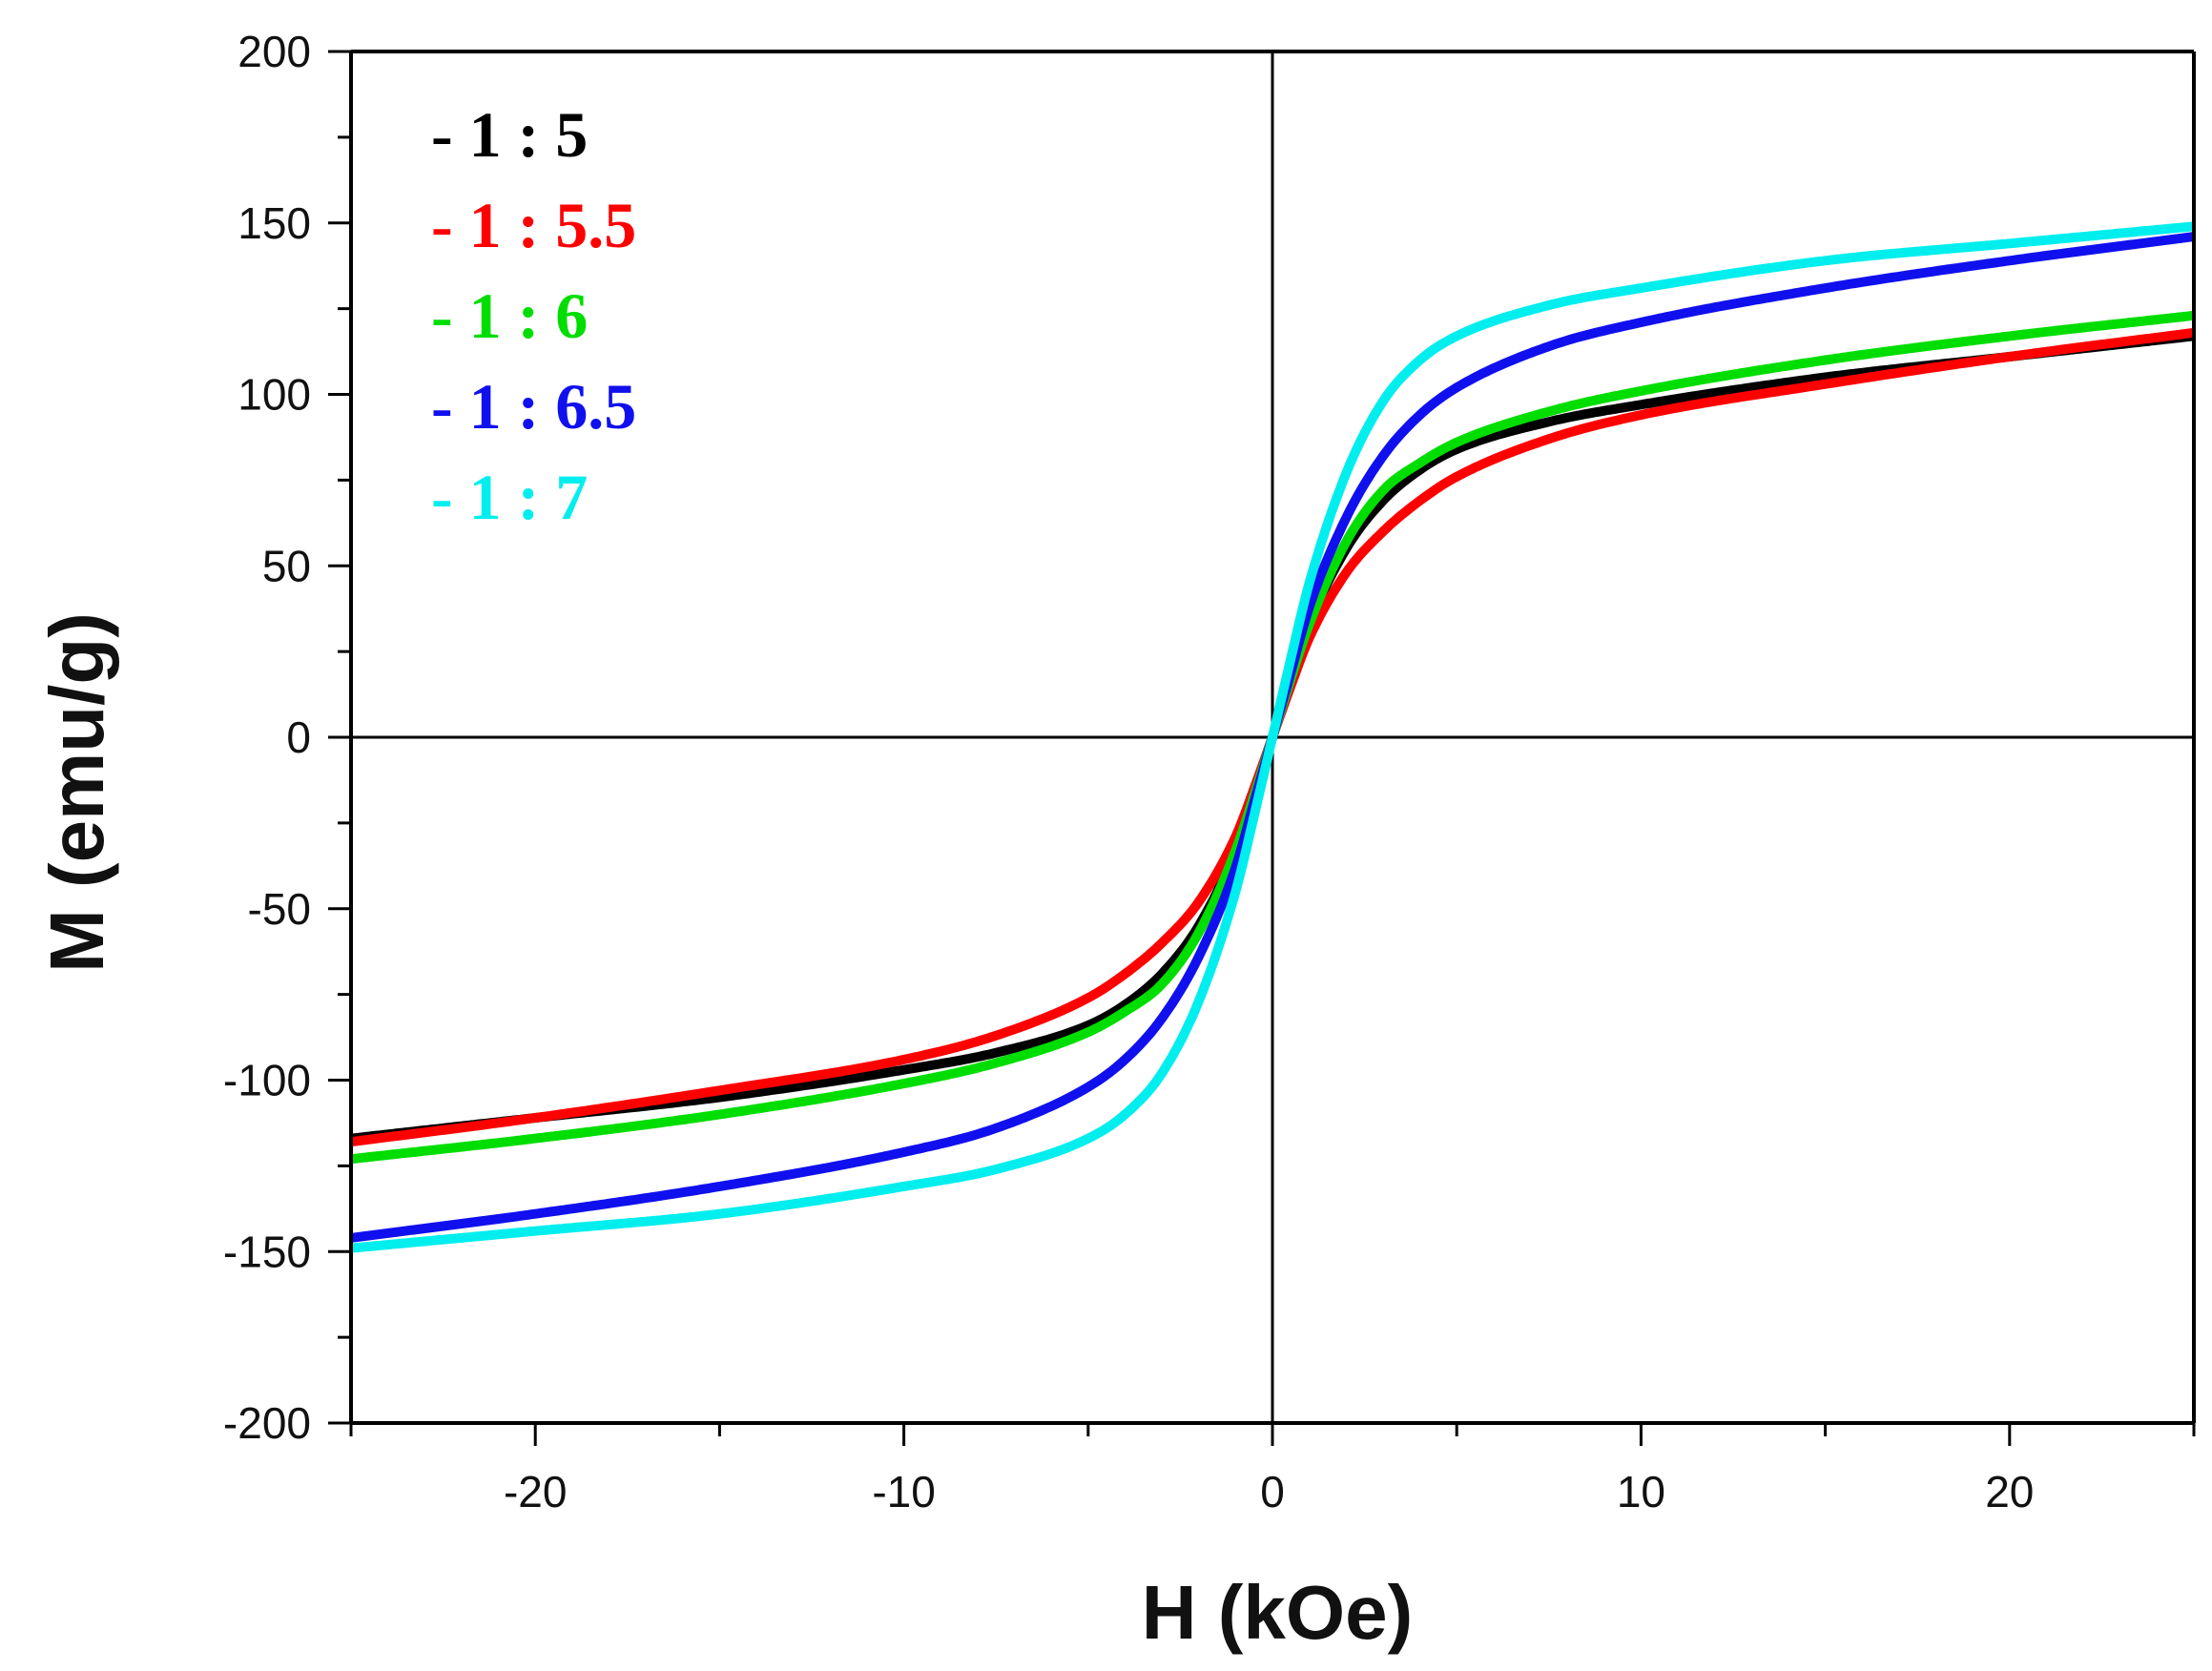  I want to click on y-axis-title: M (emu/g), so click(76, 792).